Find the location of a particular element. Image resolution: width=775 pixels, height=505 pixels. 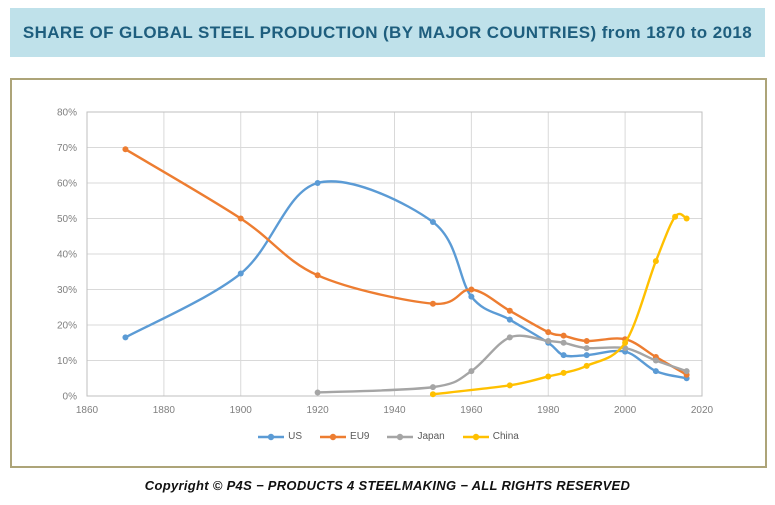

legend-label-us: US is located at coordinates (295, 436).